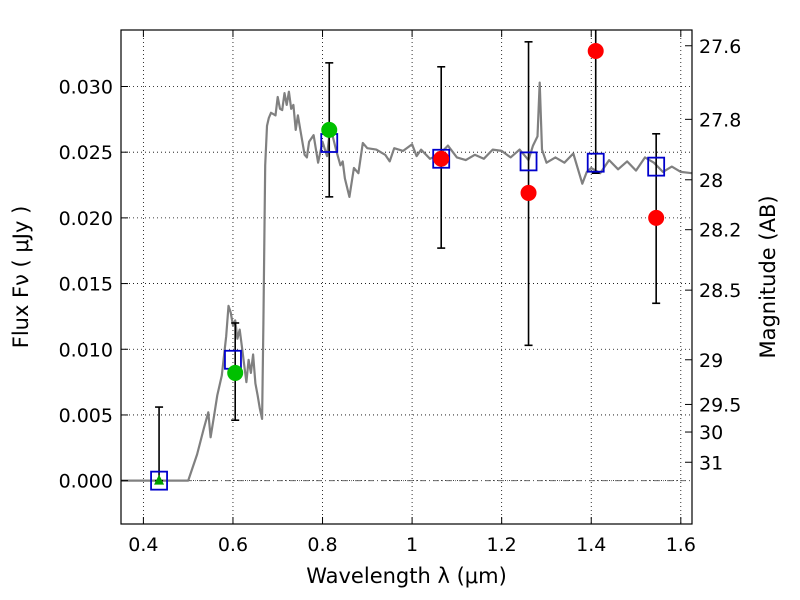 The height and width of the screenshot is (600, 800). What do you see at coordinates (720, 231) in the screenshot?
I see `right-tick-label: 28.2` at bounding box center [720, 231].